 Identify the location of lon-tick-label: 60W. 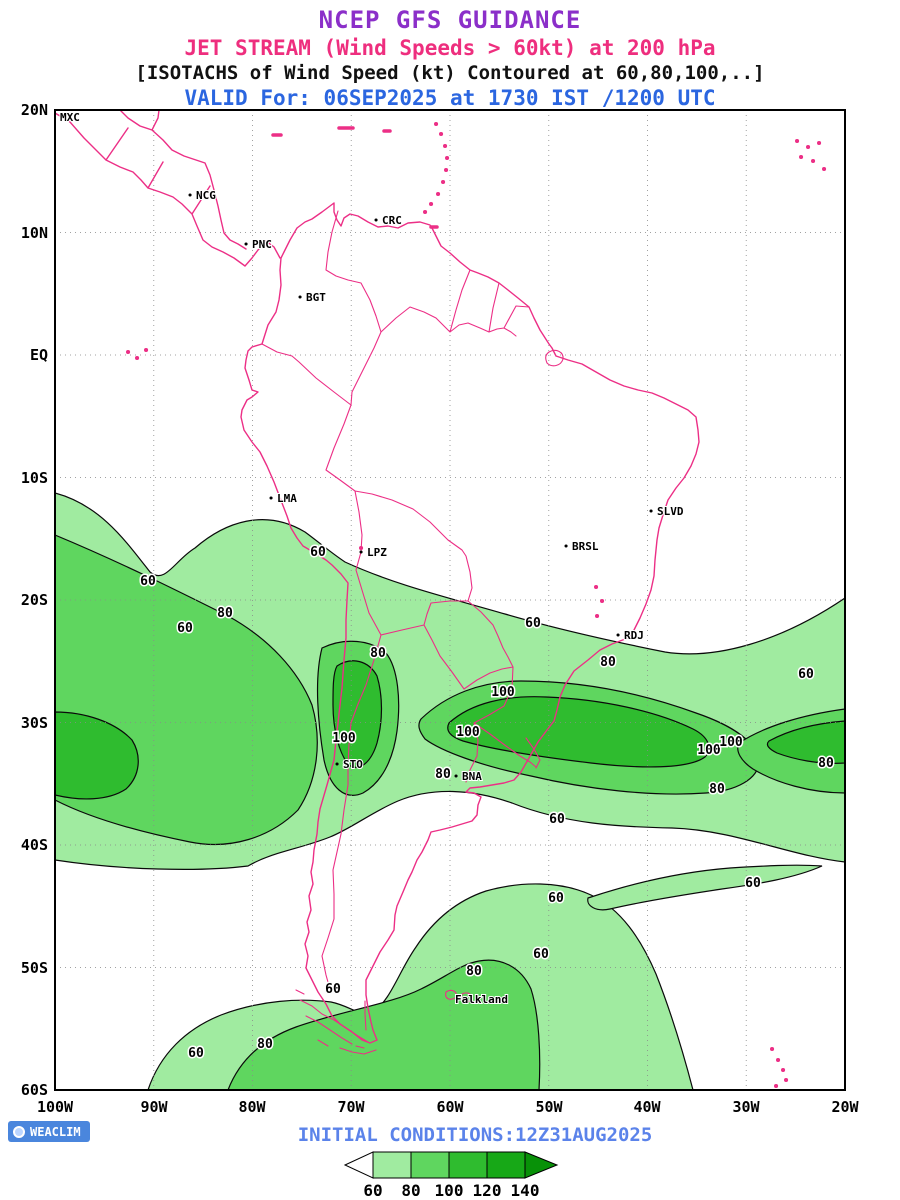
(450, 1107).